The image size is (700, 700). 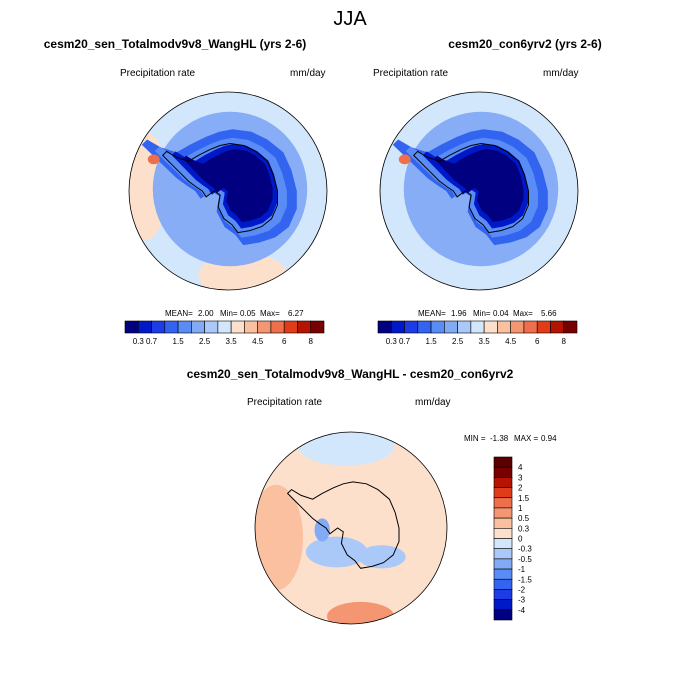 What do you see at coordinates (525, 559) in the screenshot?
I see `colorbar-tick-label: -0.5` at bounding box center [525, 559].